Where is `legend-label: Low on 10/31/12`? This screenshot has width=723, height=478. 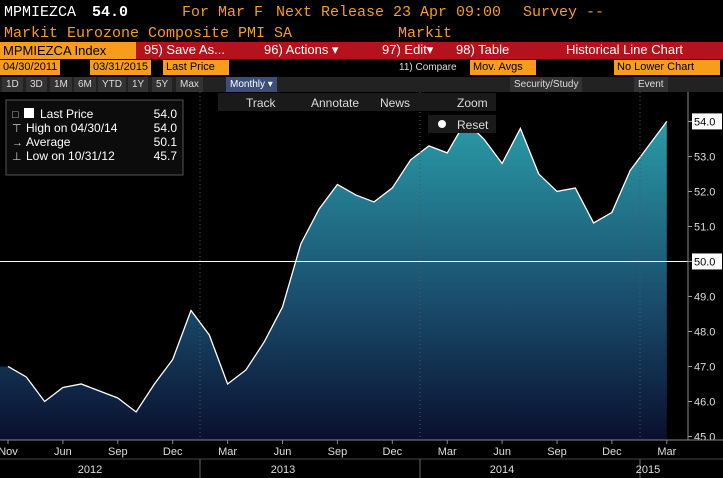
legend-label: Low on 10/31/12 is located at coordinates (70, 156).